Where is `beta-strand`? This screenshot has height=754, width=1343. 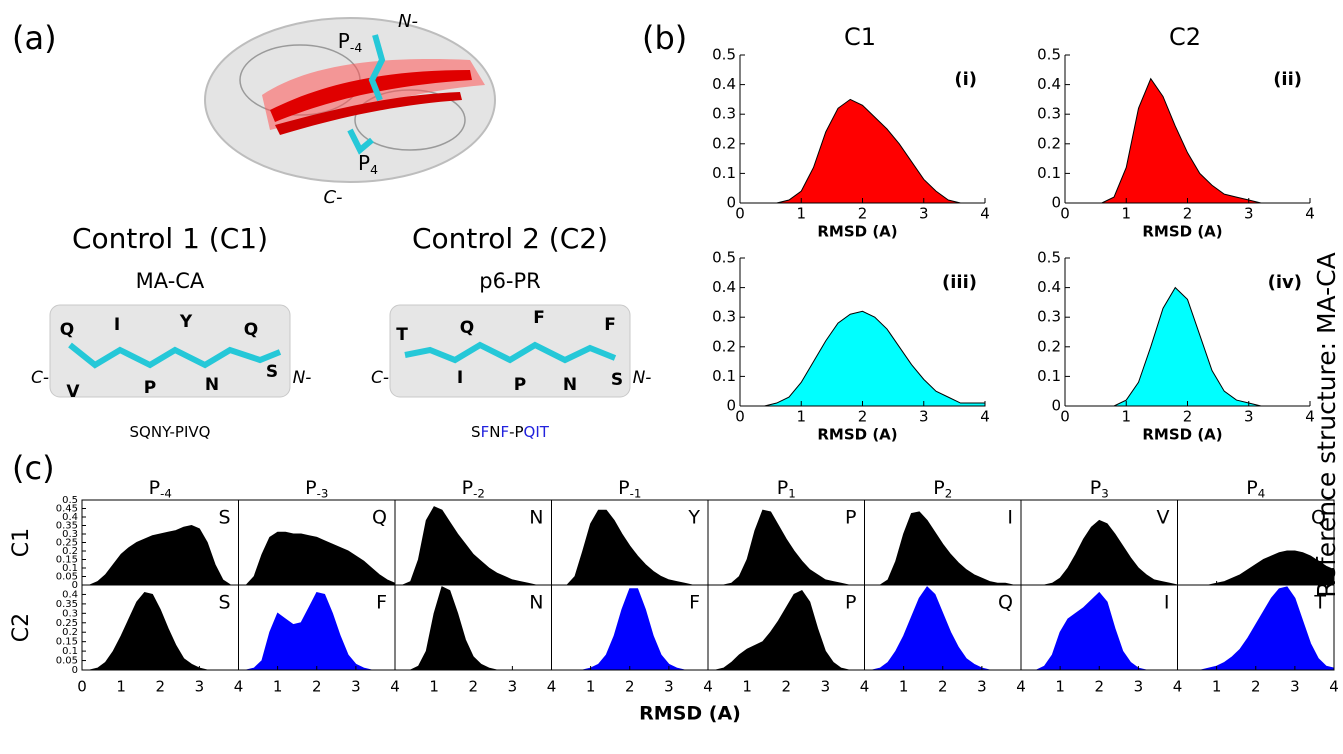 beta-strand is located at coordinates (368, 113).